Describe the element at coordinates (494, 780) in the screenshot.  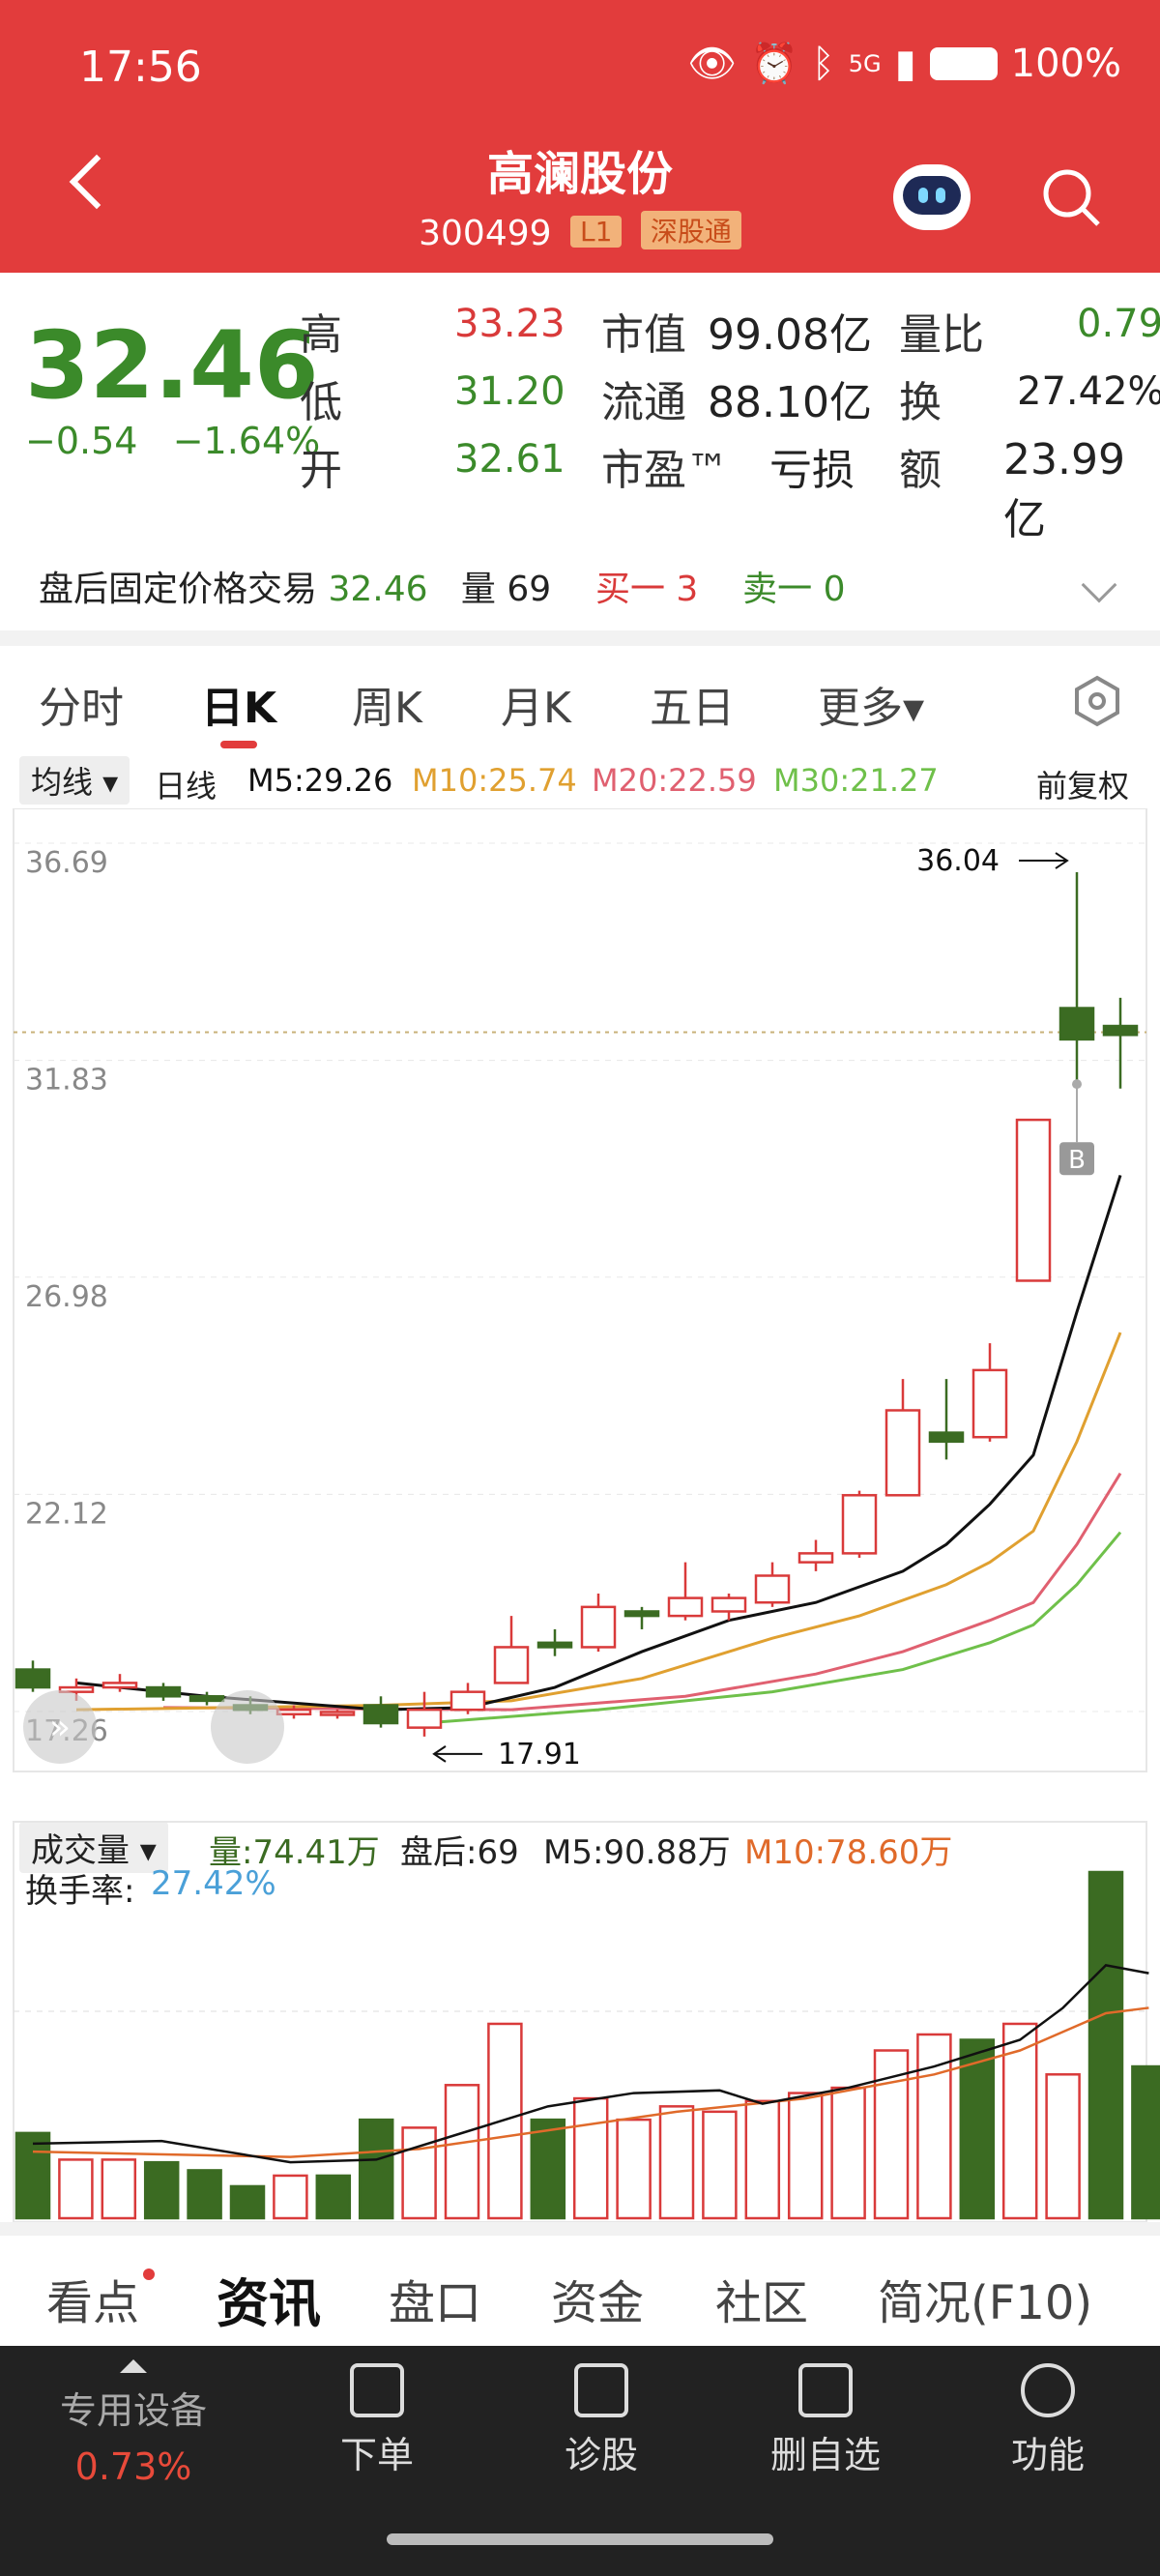
I see `ma10-value: M10:25.74` at that location.